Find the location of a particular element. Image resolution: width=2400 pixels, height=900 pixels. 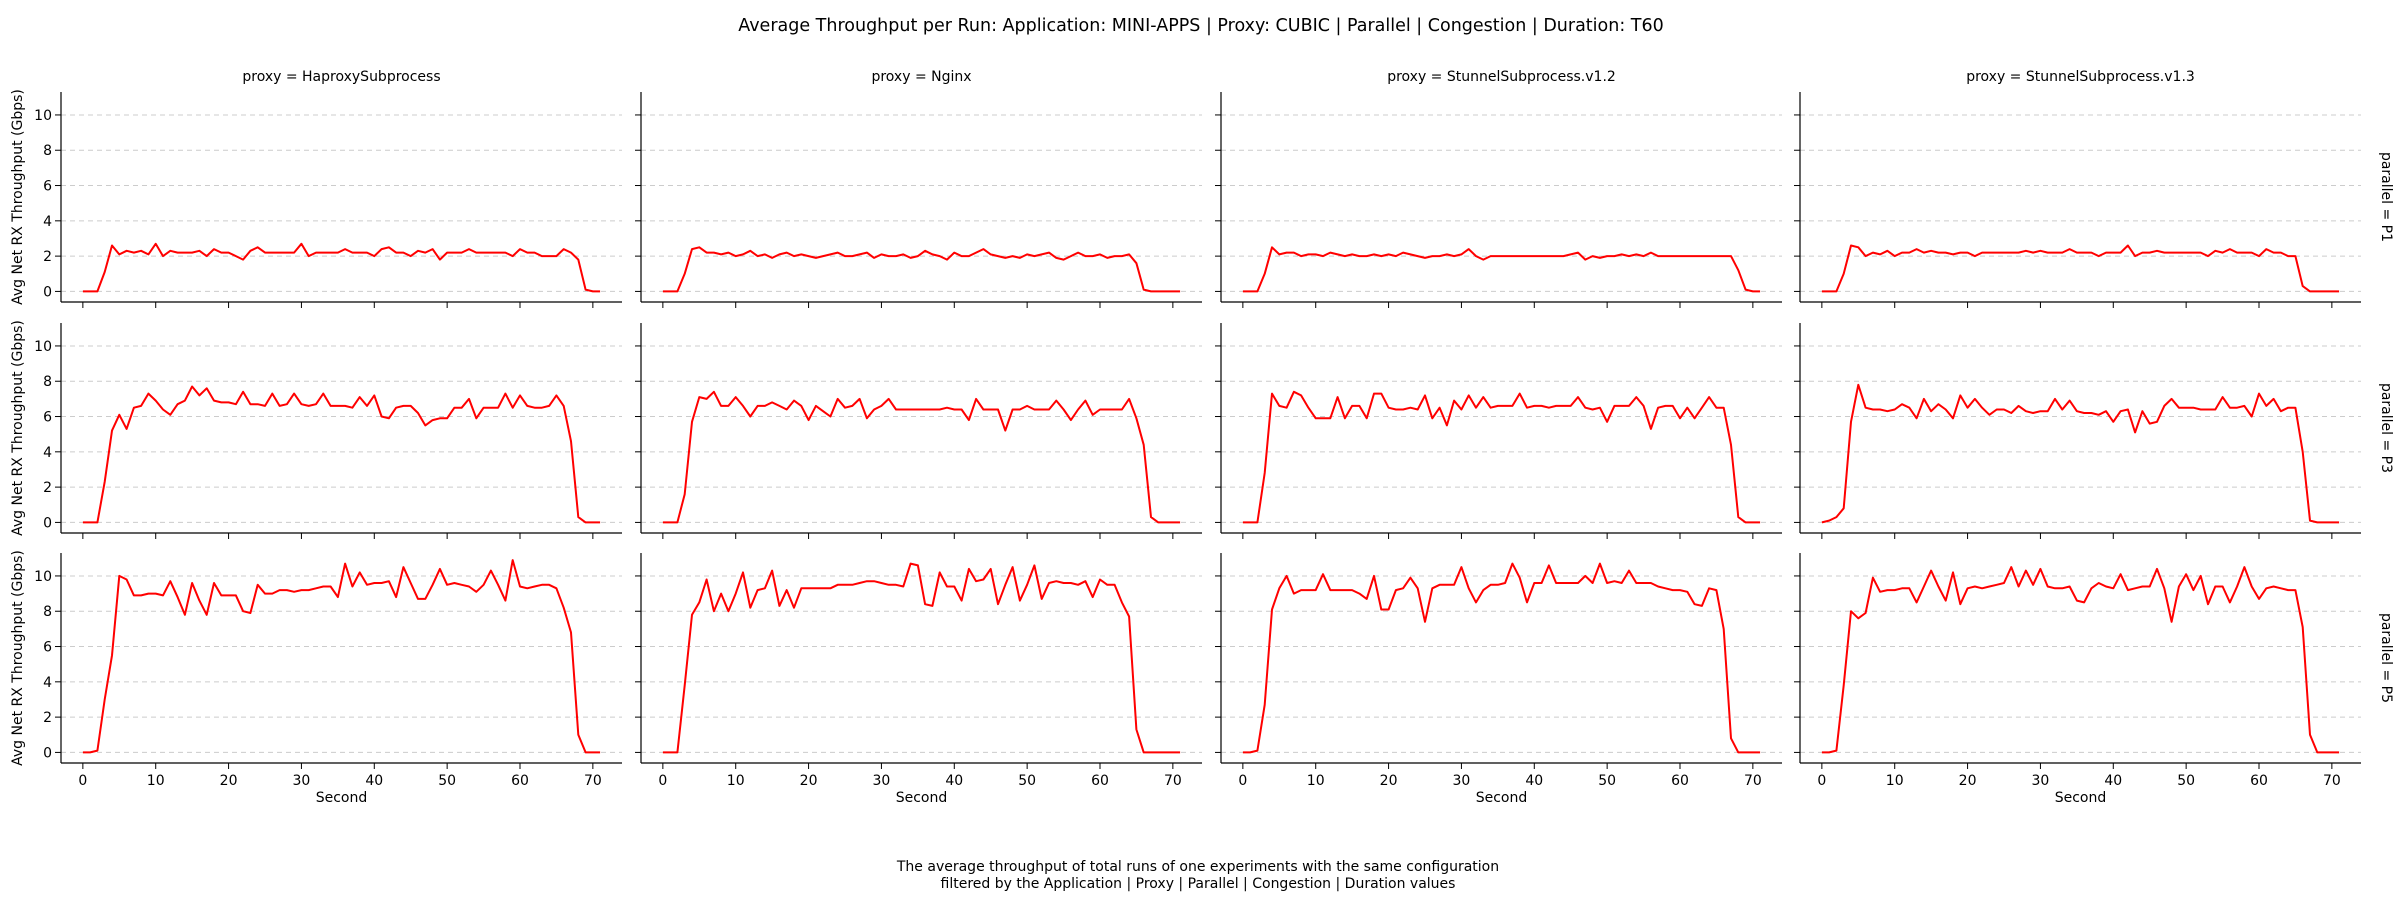

facet-column-label: proxy = StunnelSubprocess.v1.3 is located at coordinates (2080, 77).